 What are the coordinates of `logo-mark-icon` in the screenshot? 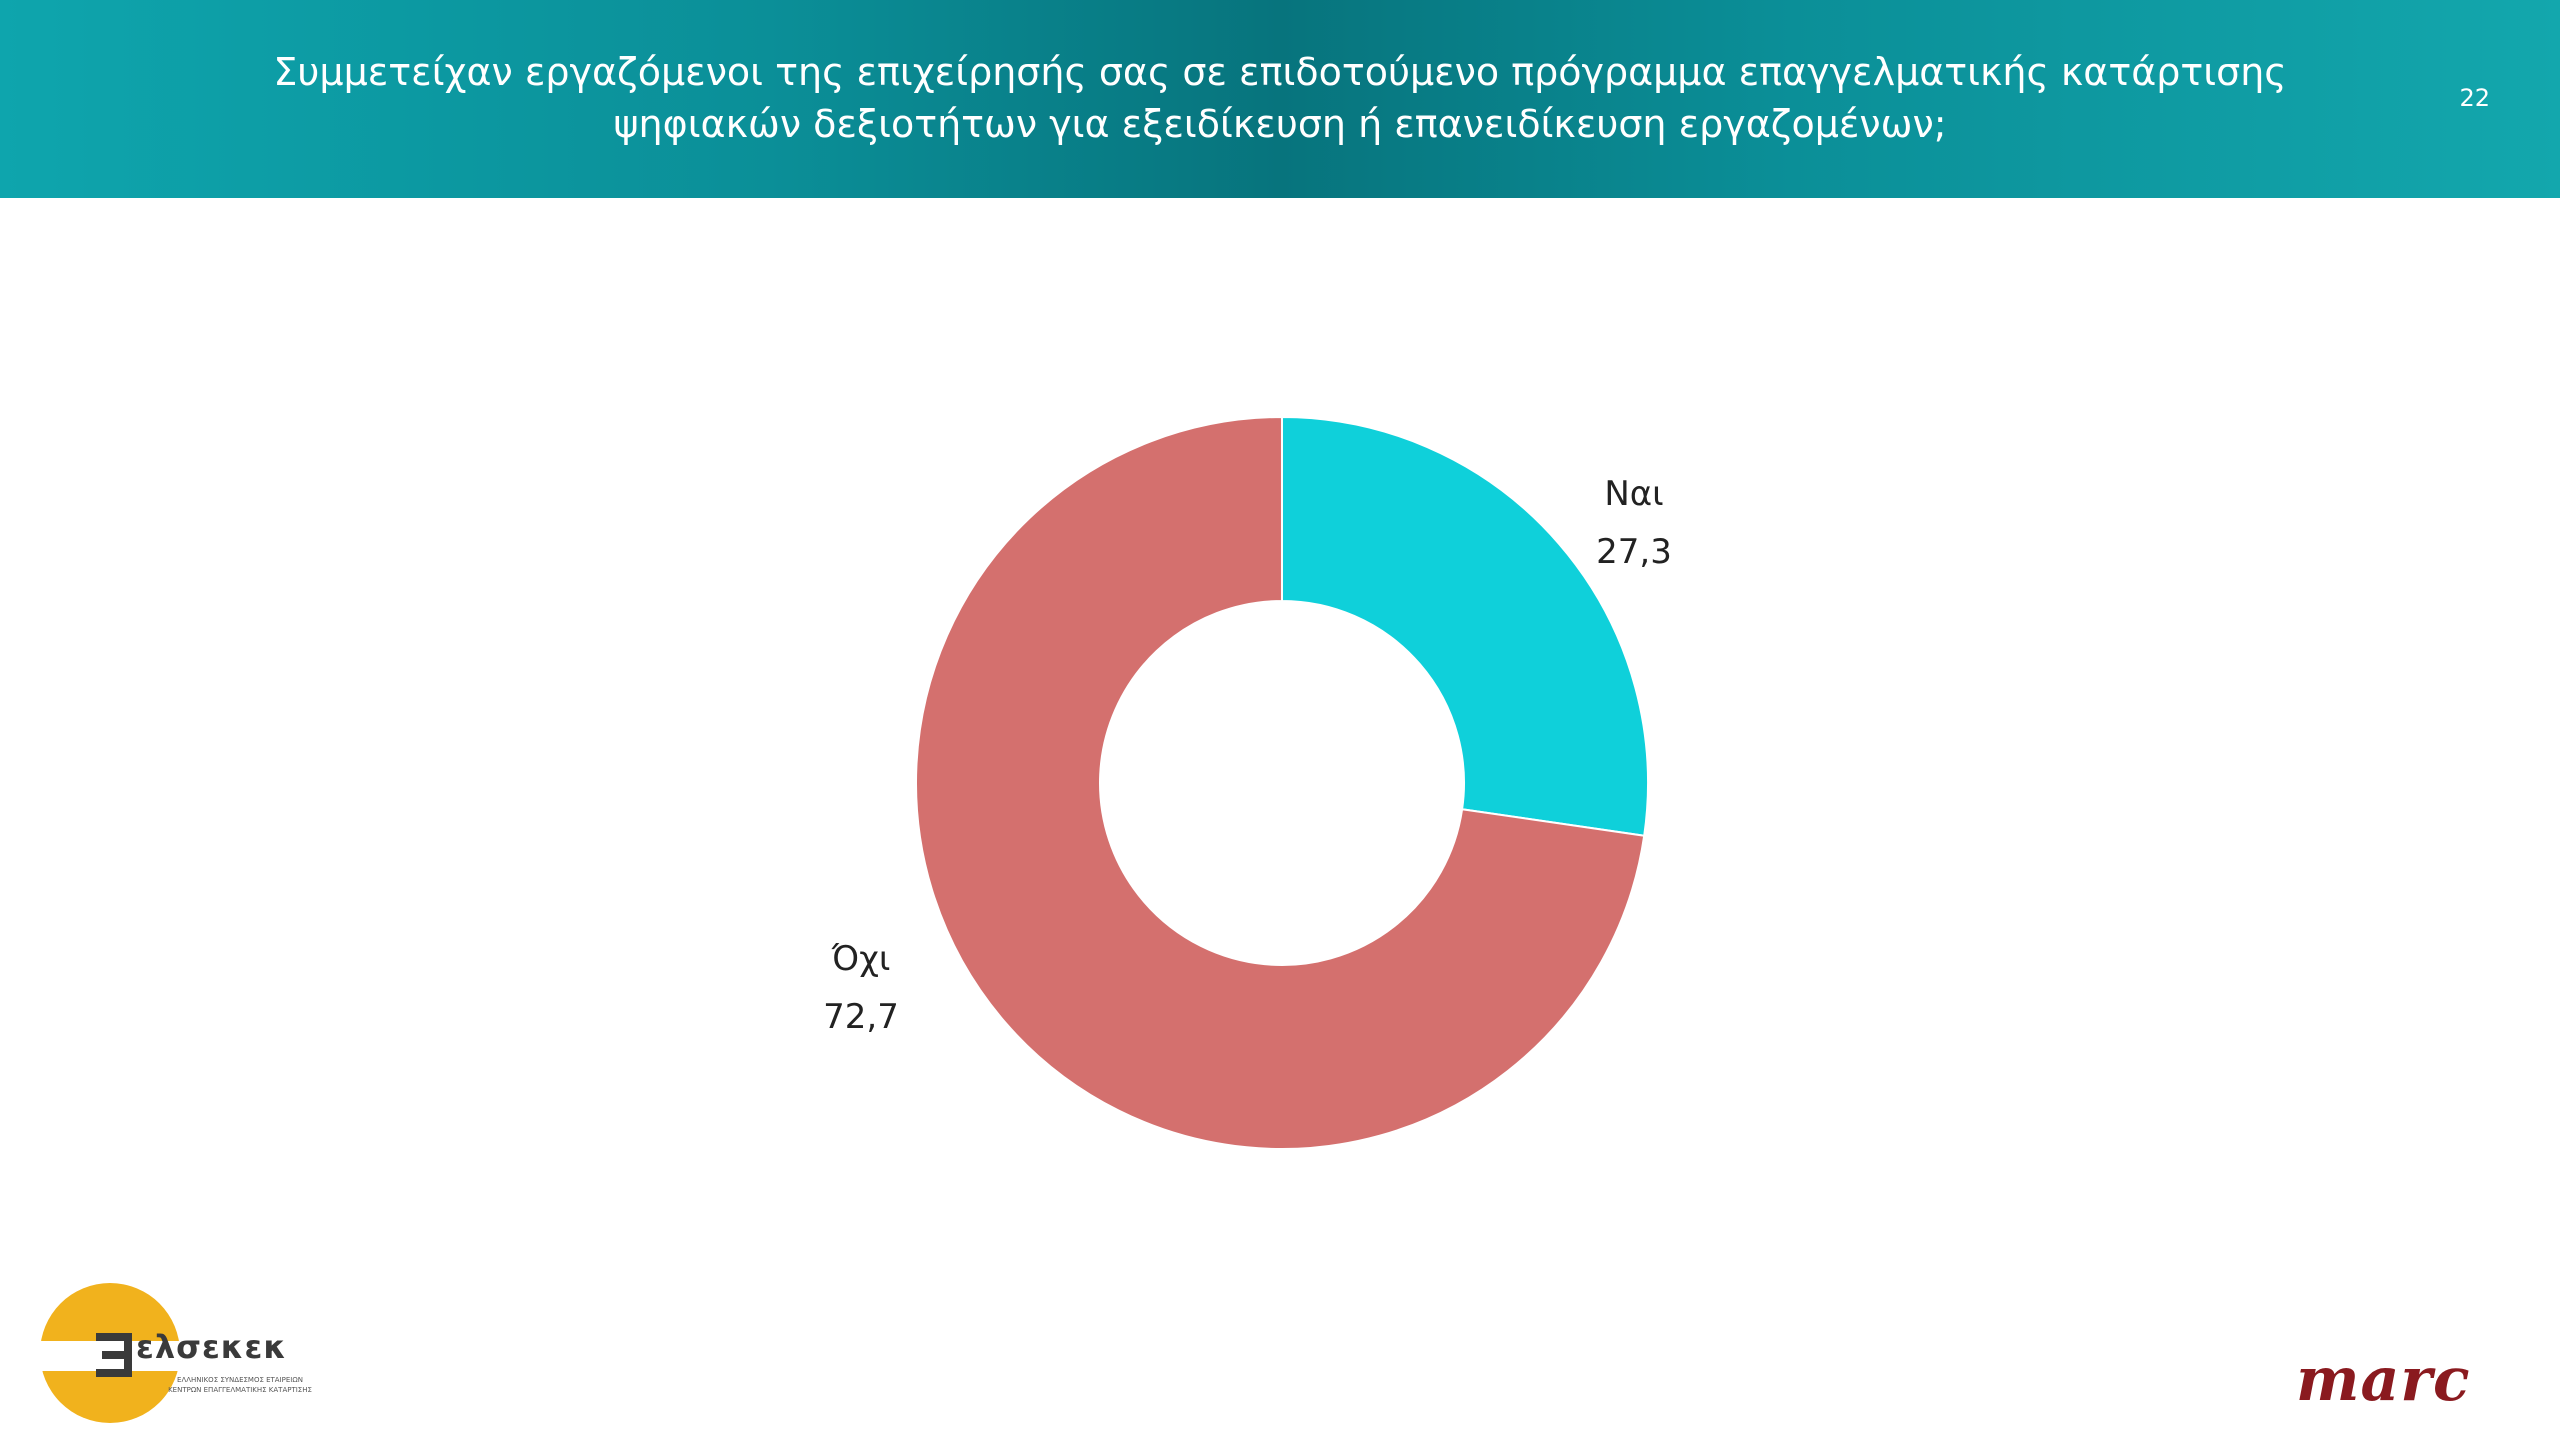 It's located at (114, 1355).